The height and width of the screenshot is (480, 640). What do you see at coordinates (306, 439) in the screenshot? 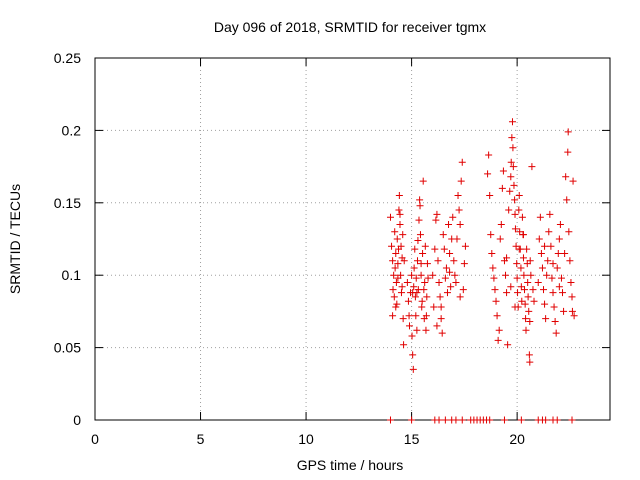
I see `x-tick-label: 10` at bounding box center [306, 439].